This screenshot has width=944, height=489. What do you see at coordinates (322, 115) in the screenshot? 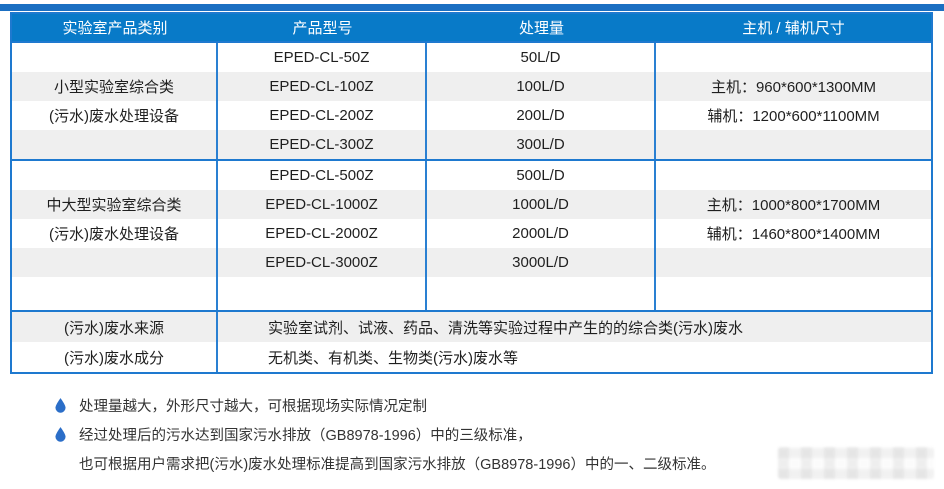
I see `model-cell: EPED-CL-200Z` at bounding box center [322, 115].